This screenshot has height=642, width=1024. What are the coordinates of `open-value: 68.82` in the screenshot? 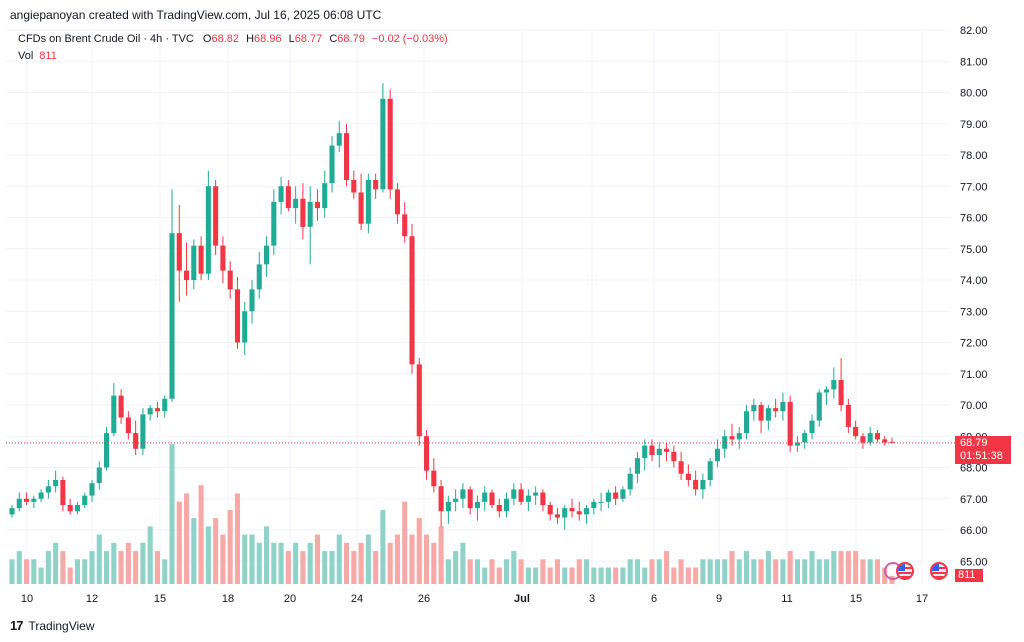 It's located at (225, 39).